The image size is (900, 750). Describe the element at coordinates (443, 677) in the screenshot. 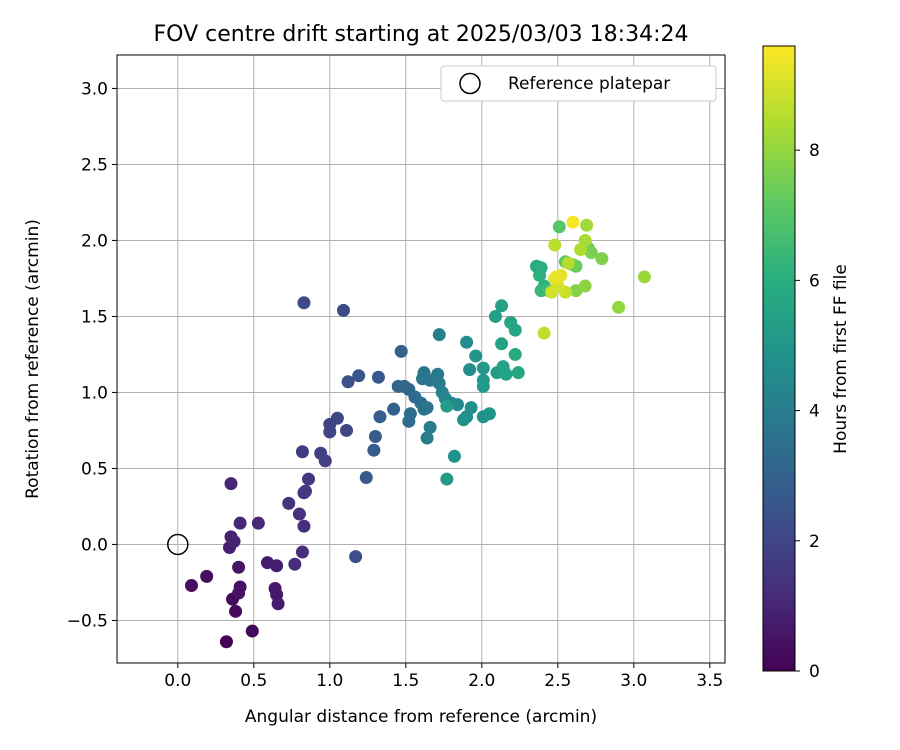

I see `x-axis-ticks: 0.0 0.5 1.0 1.5 2.0 2.5 3.0 3.5` at that location.